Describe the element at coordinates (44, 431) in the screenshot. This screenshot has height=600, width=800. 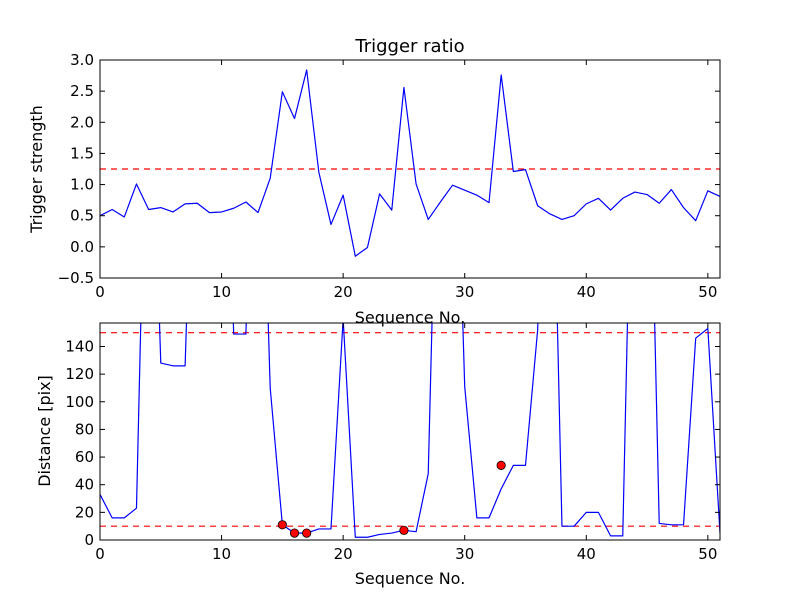
I see `distance-ylabel: Distance [pix]` at that location.